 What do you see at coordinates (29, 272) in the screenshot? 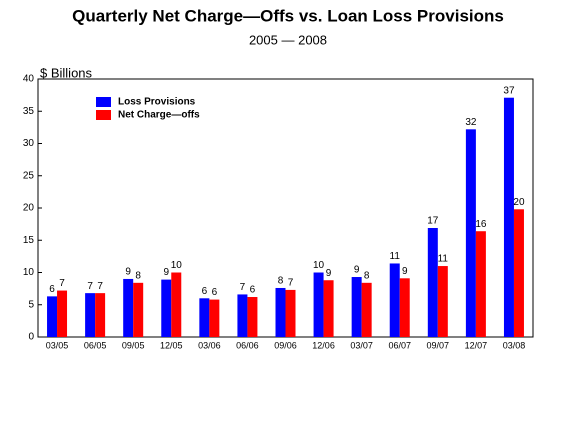
I see `y-tick-label: 10` at bounding box center [29, 272].